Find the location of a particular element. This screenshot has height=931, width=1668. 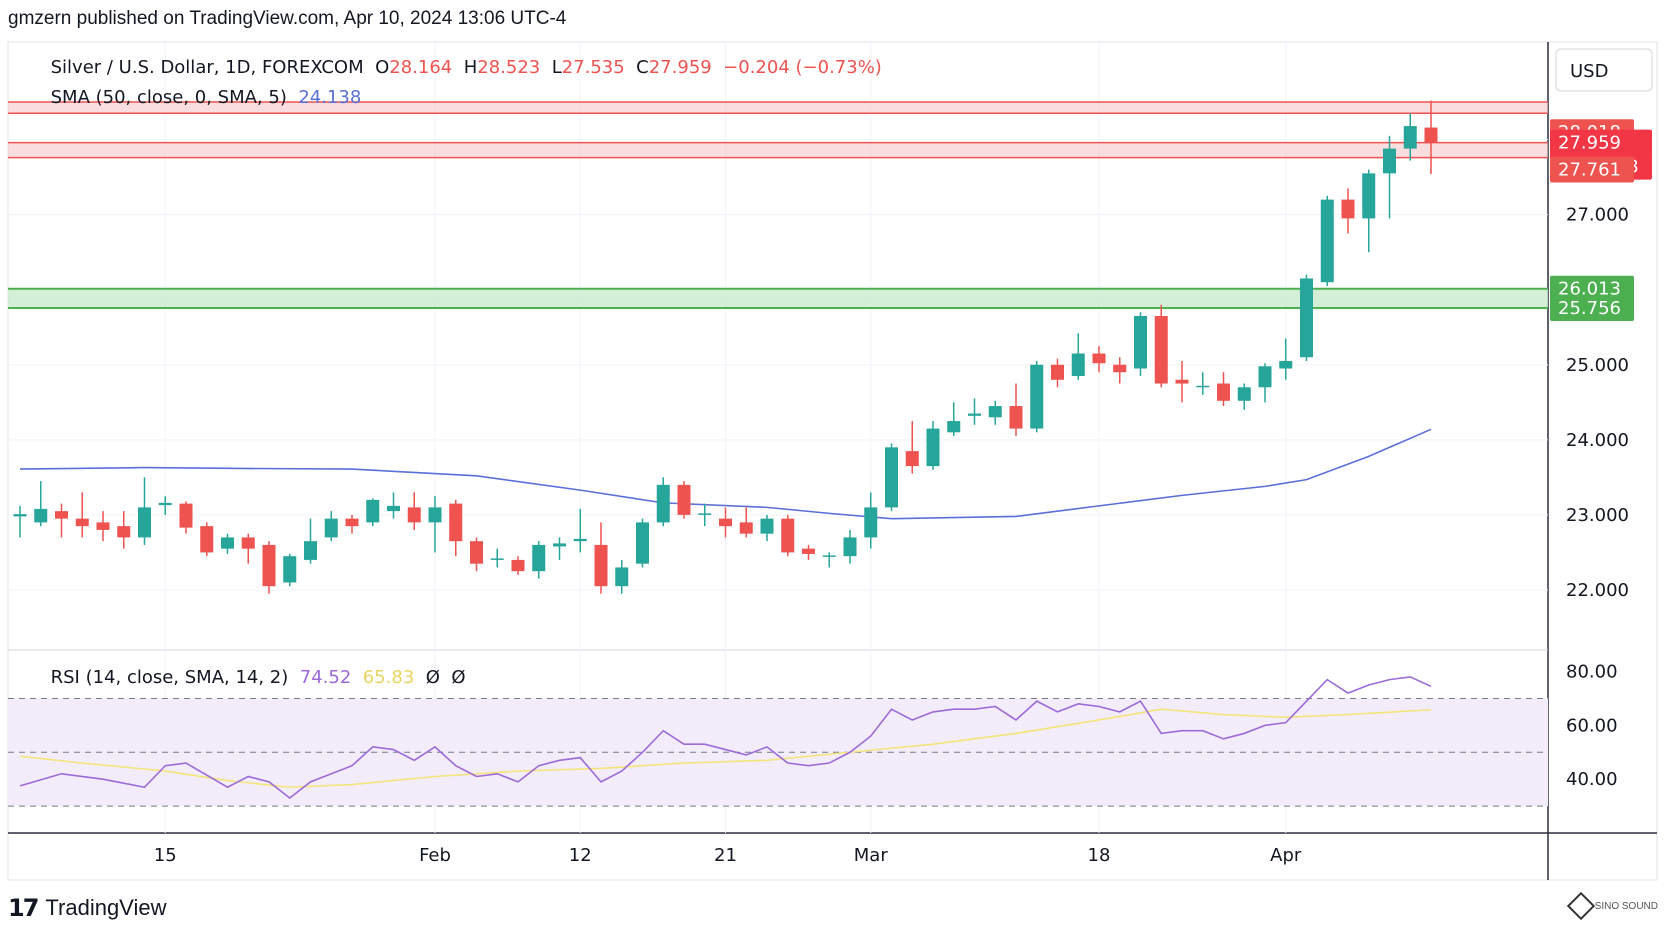

tradingview-brand: 17 TradingView is located at coordinates (87, 908).